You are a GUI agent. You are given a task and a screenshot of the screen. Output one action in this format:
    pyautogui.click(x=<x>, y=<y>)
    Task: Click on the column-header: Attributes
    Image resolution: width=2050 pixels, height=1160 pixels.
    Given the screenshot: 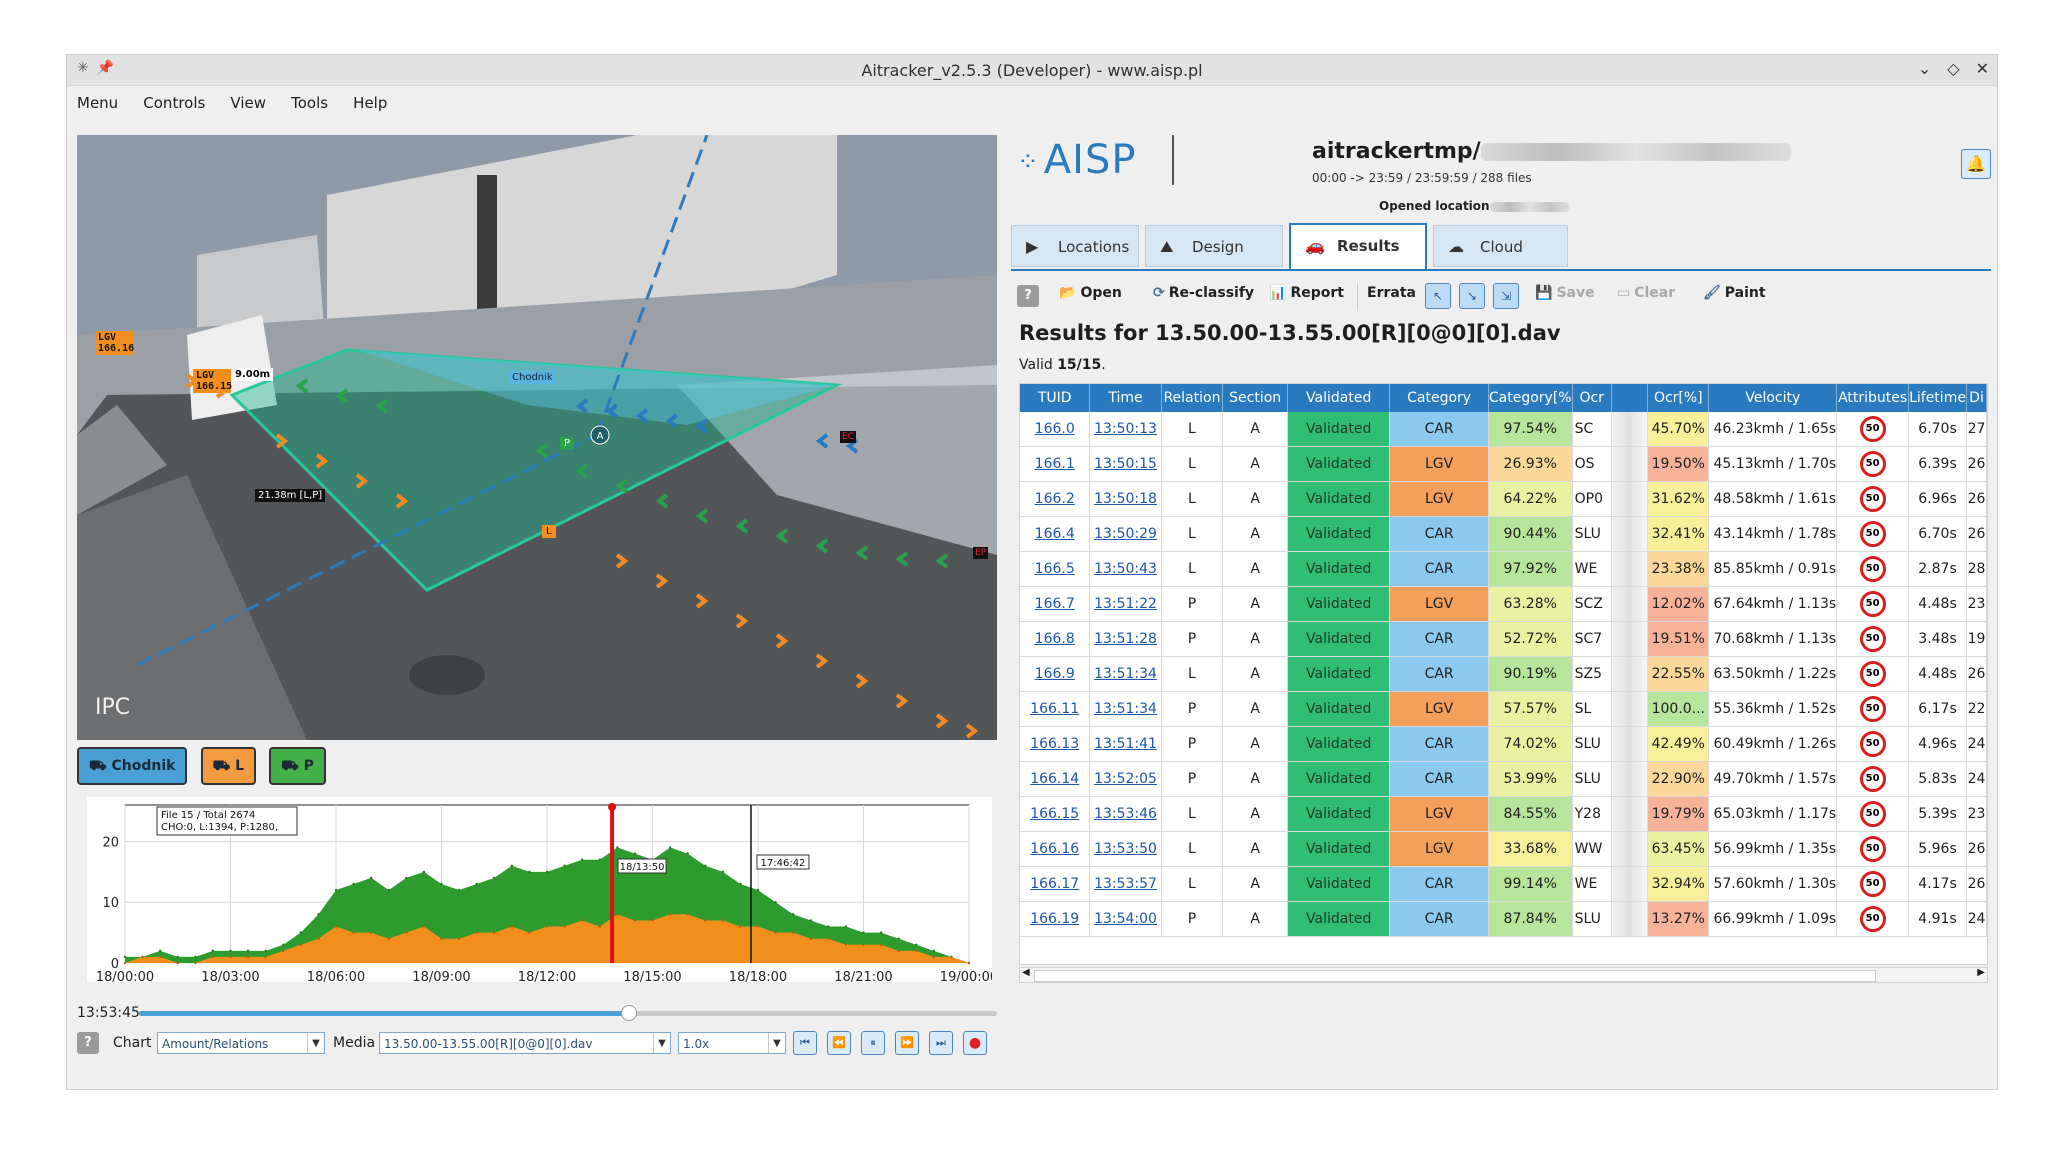 What is the action you would take?
    pyautogui.click(x=1873, y=398)
    